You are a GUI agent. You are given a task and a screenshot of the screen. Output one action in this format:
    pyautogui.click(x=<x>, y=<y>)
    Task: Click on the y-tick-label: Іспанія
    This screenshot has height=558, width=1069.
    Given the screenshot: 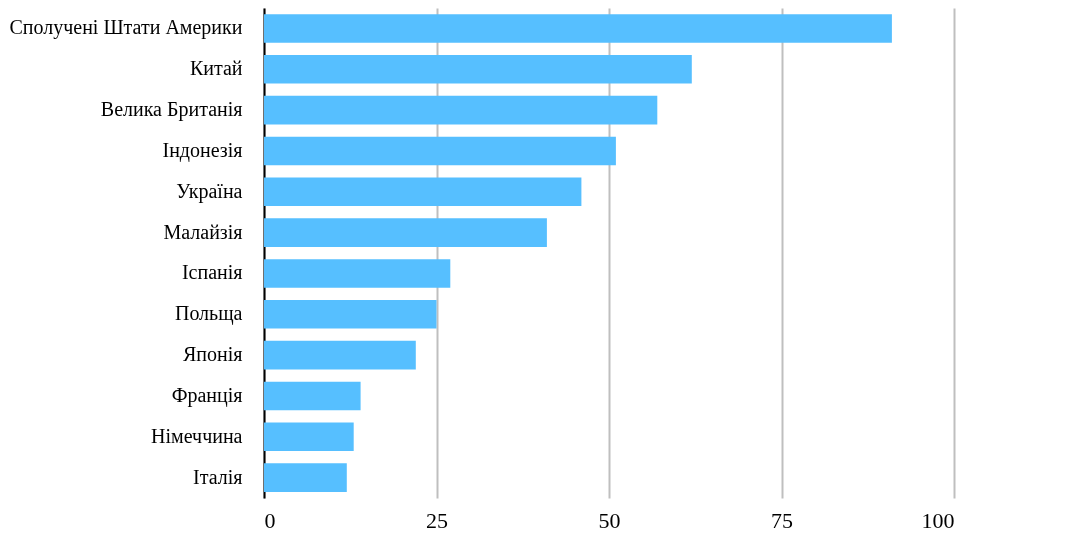 What is the action you would take?
    pyautogui.click(x=212, y=272)
    